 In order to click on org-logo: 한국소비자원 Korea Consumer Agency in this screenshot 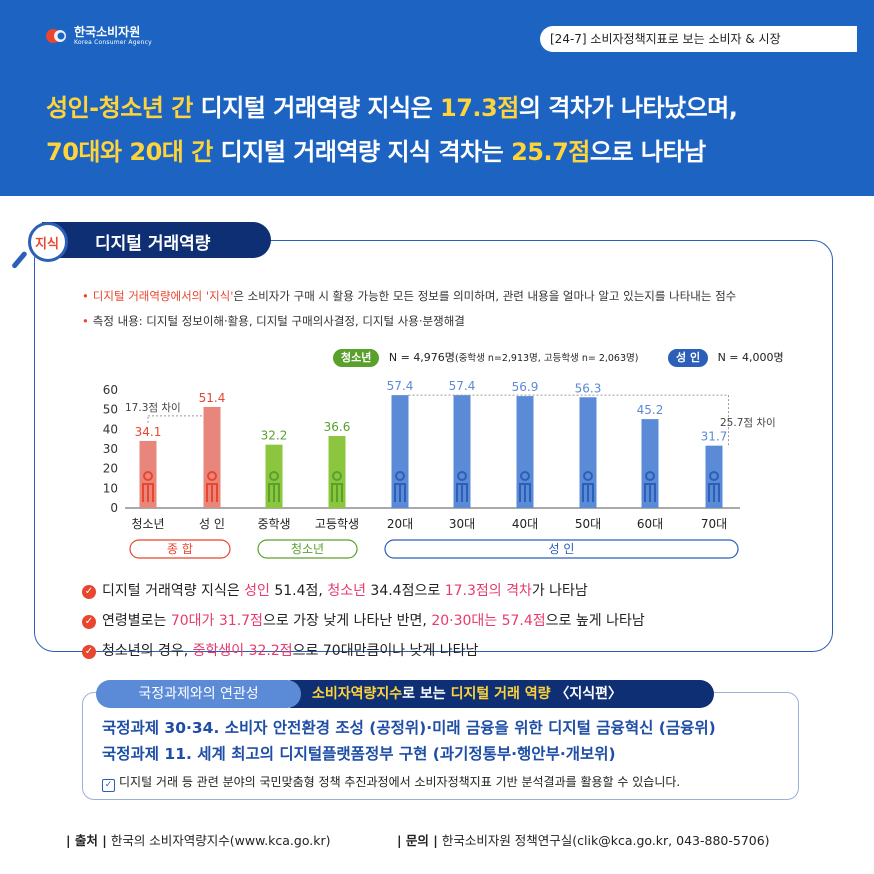, I will do `click(98, 36)`.